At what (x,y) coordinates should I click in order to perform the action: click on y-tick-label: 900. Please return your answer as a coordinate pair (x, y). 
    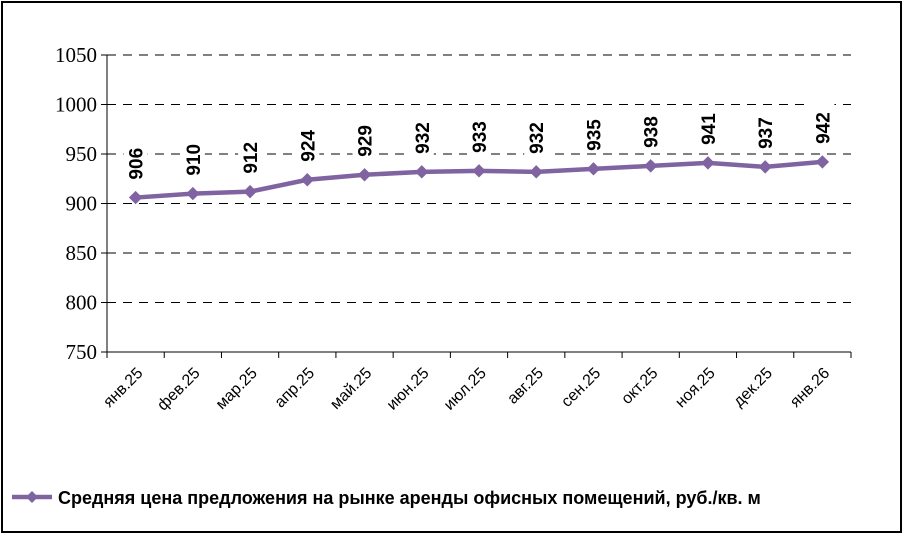
    Looking at the image, I should click on (82, 204).